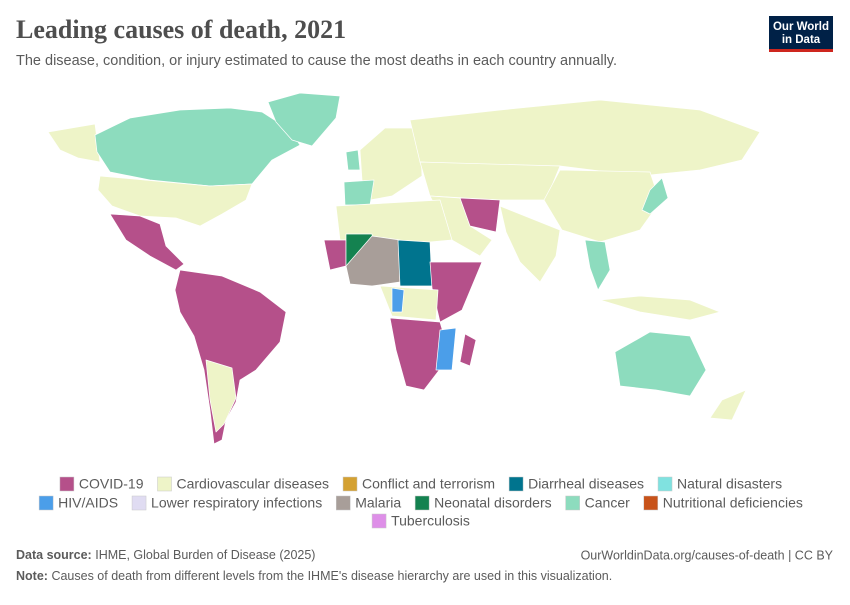  I want to click on central-asia, so click(490, 181).